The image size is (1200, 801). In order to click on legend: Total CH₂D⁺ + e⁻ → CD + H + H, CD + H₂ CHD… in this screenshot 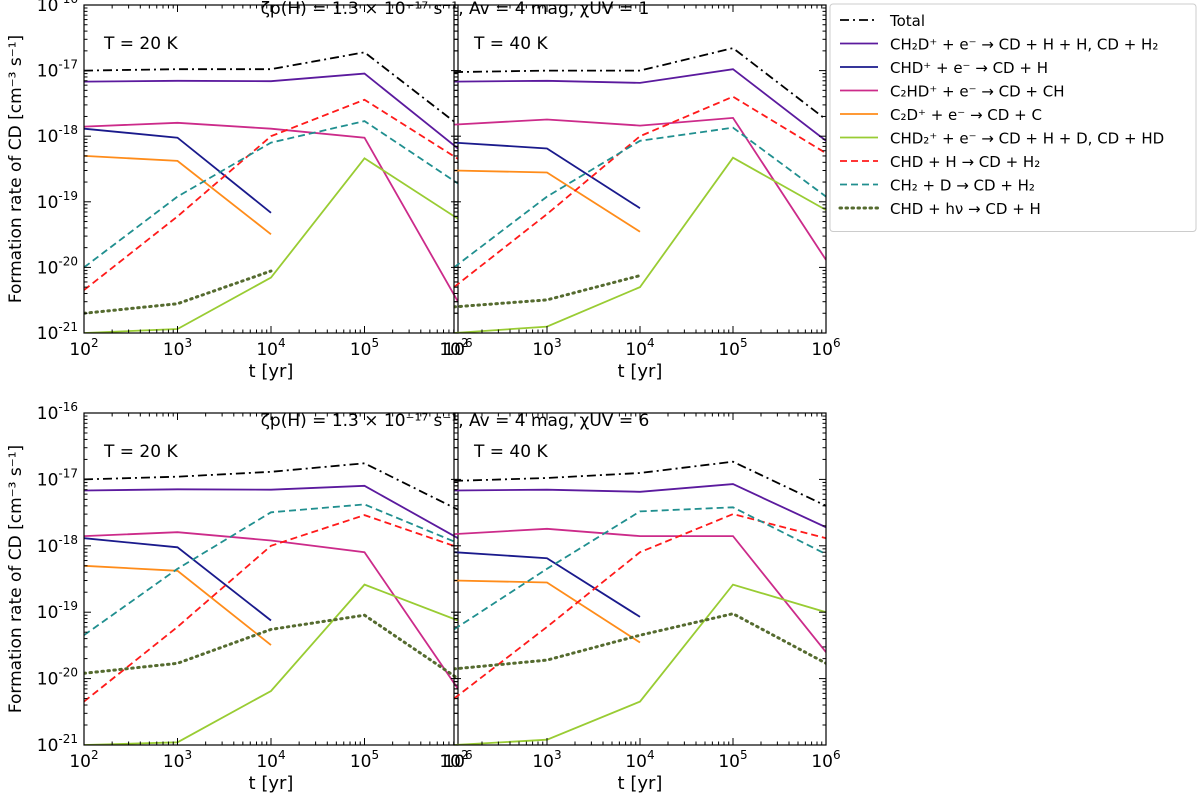, I will do `click(1013, 117)`.